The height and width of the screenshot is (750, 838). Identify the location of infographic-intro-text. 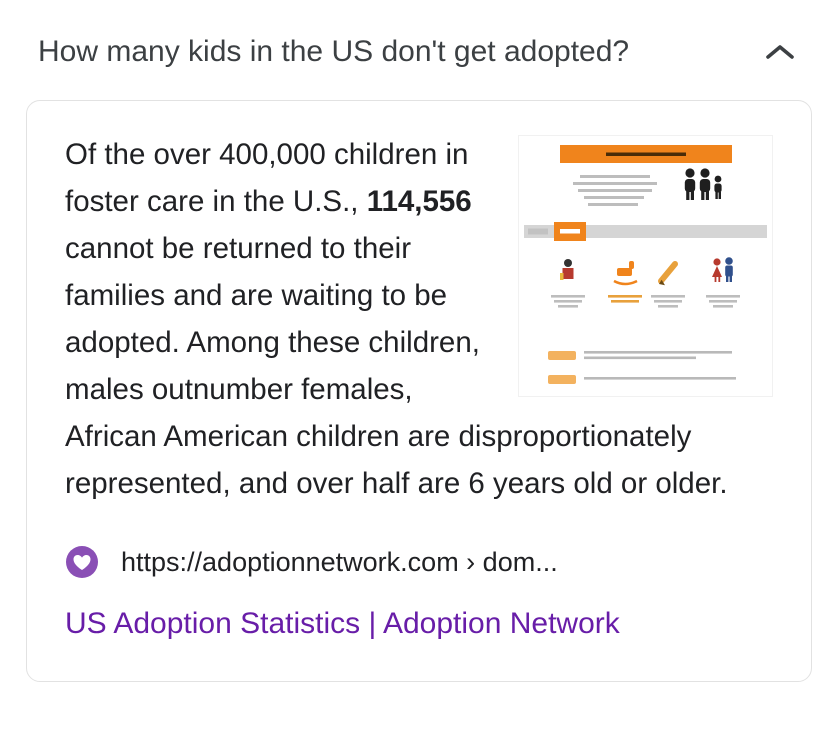
(615, 190).